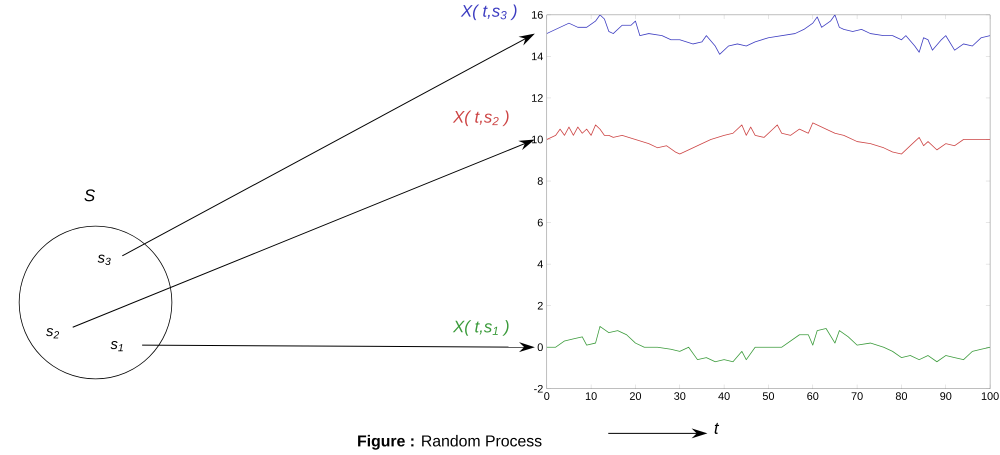  Describe the element at coordinates (768, 396) in the screenshot. I see `x-tick-label: 50` at that location.